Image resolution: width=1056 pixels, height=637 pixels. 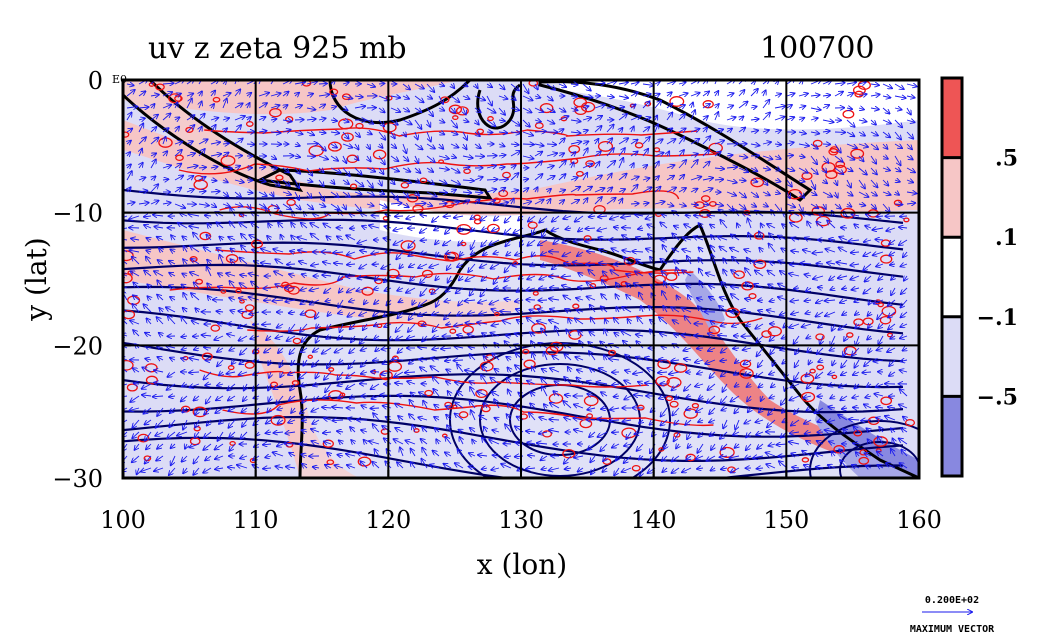 What do you see at coordinates (521, 502) in the screenshot?
I see `x-axis: 100 110 120 130 140 150 160` at bounding box center [521, 502].